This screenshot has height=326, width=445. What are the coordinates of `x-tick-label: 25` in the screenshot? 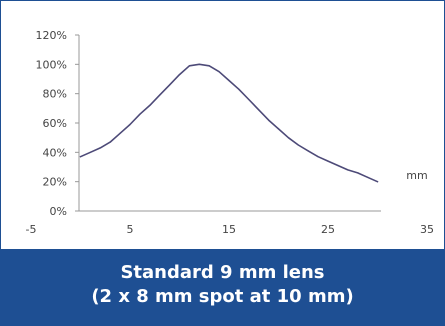 It's located at (328, 229).